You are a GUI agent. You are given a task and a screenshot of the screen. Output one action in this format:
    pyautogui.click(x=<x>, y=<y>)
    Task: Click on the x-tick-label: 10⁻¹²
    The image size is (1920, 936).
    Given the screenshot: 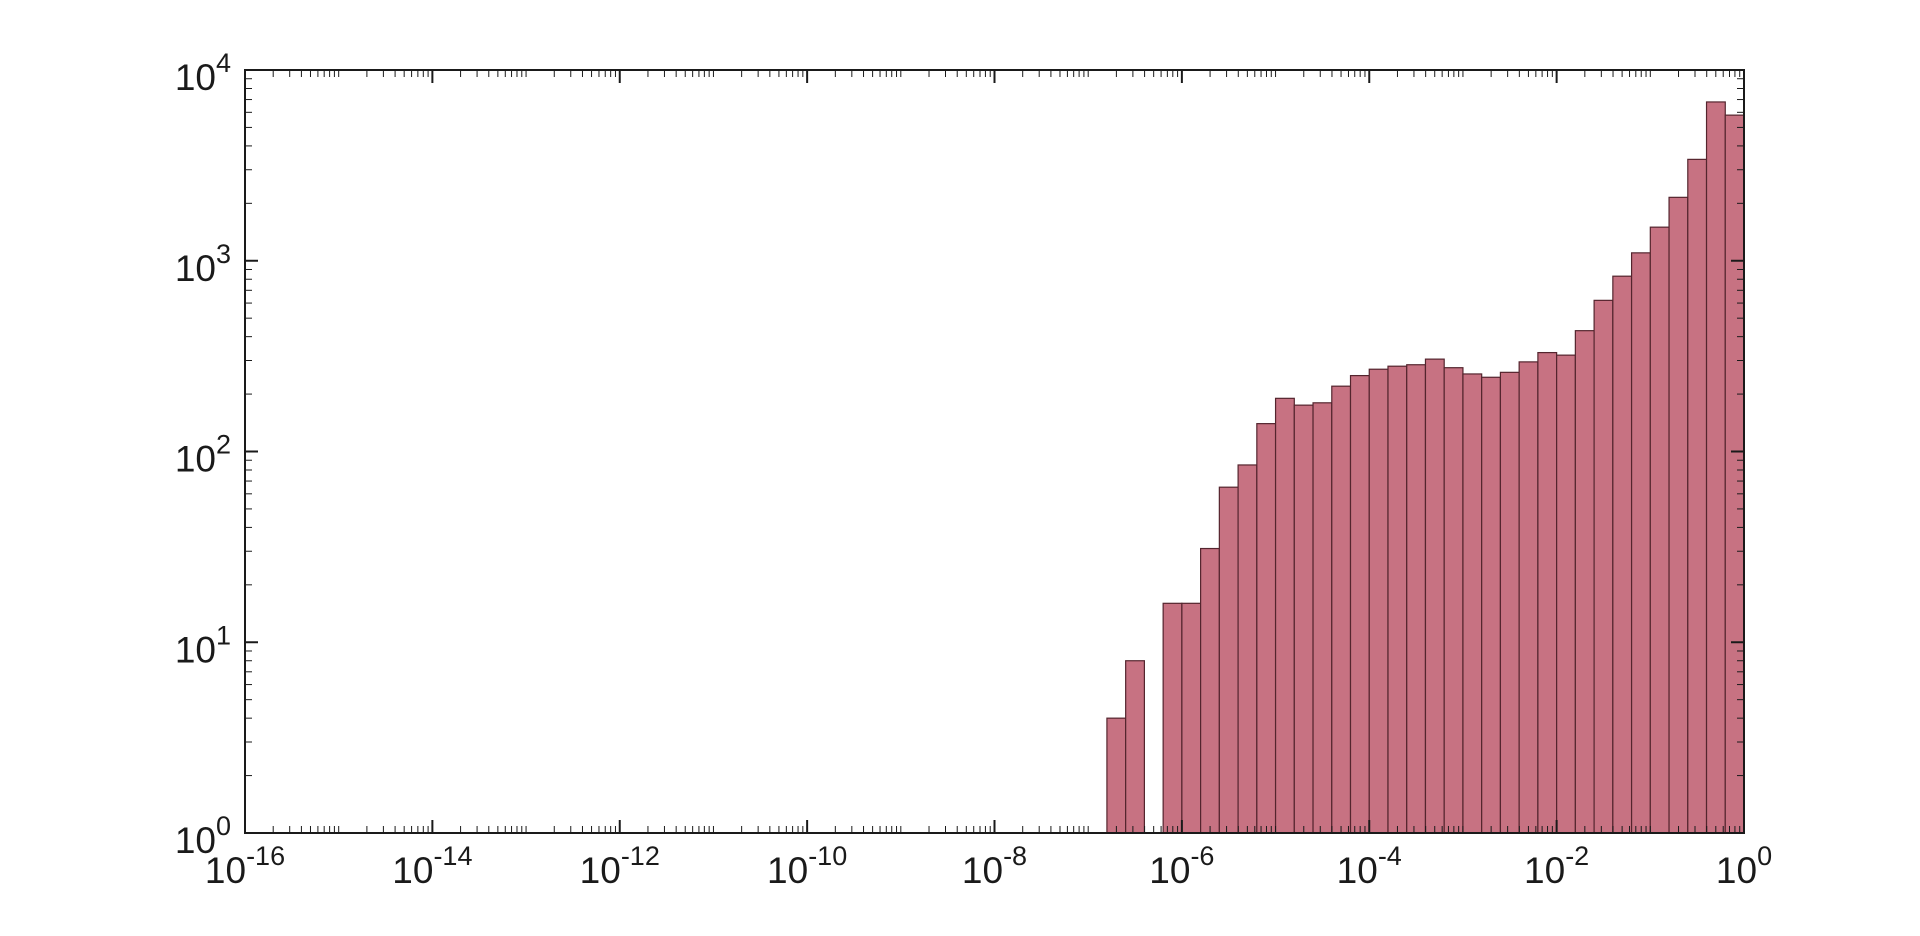 What is the action you would take?
    pyautogui.click(x=620, y=866)
    